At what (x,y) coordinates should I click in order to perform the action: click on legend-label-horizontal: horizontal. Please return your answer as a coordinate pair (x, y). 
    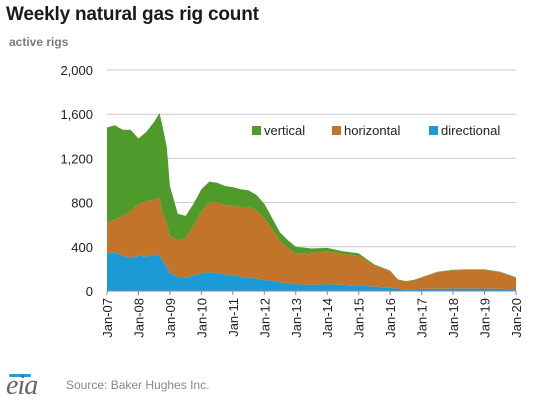
    Looking at the image, I should click on (372, 130).